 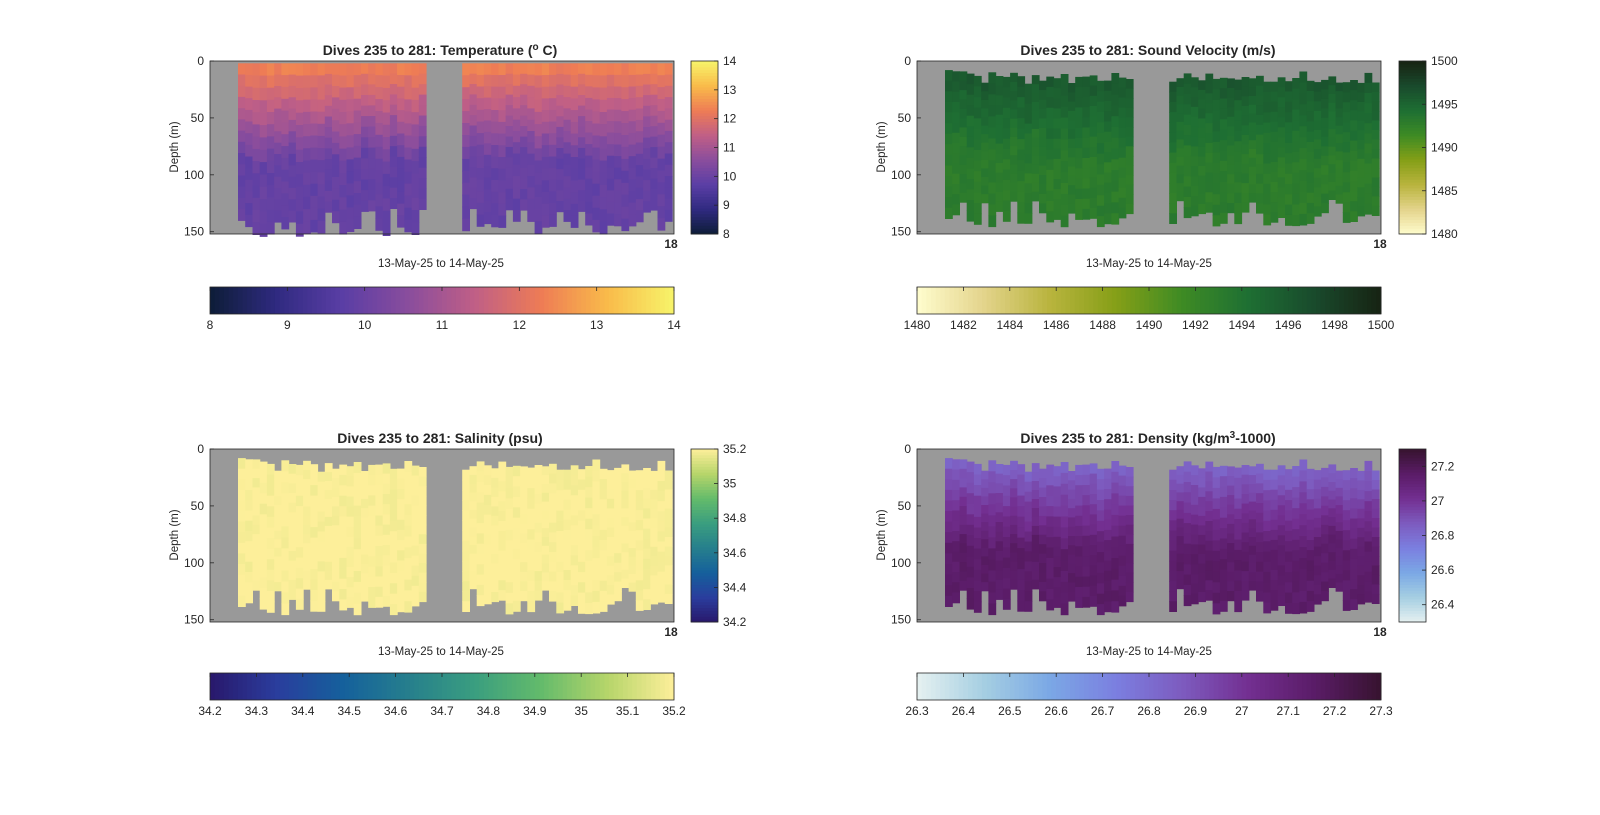 I want to click on colorbar-tick-label: 34.6, so click(x=396, y=711).